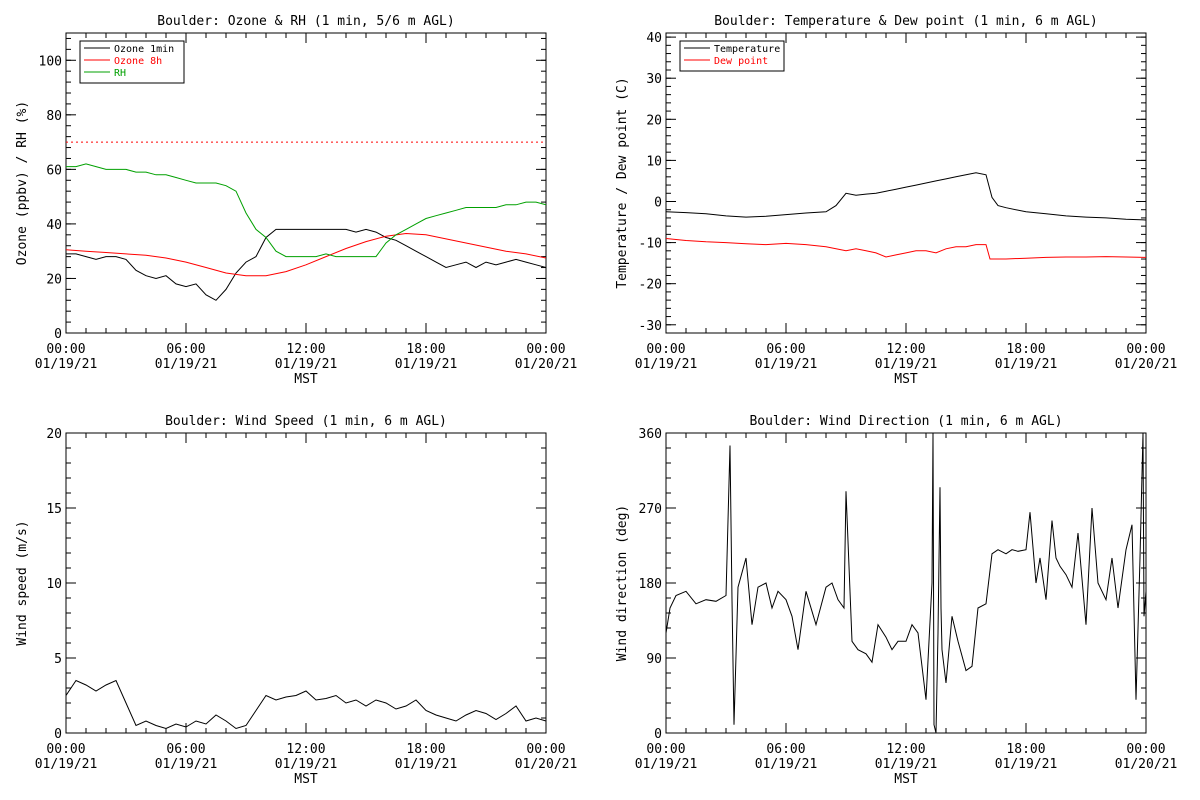 This screenshot has width=1200, height=800. Describe the element at coordinates (306, 210) in the screenshot. I see `series-line-rh` at that location.